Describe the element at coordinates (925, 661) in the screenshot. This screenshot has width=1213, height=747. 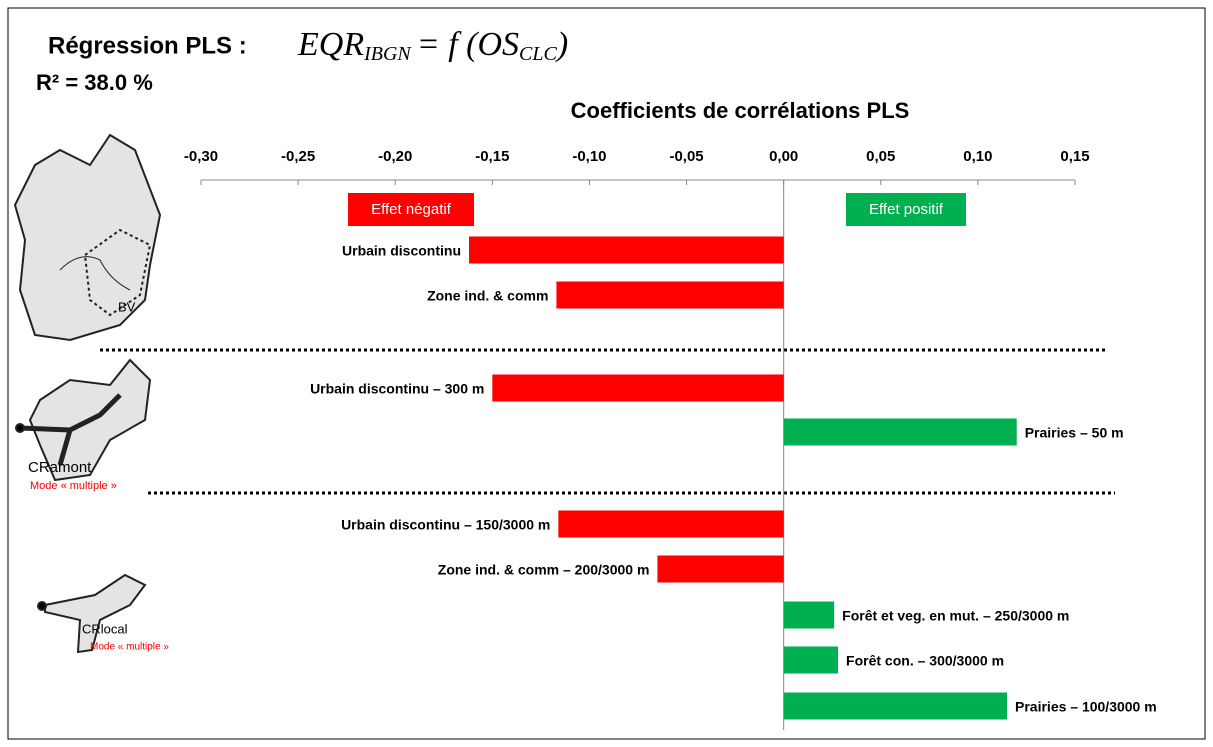
I see `bar-label: Forêt con. – 300/3000 m` at that location.